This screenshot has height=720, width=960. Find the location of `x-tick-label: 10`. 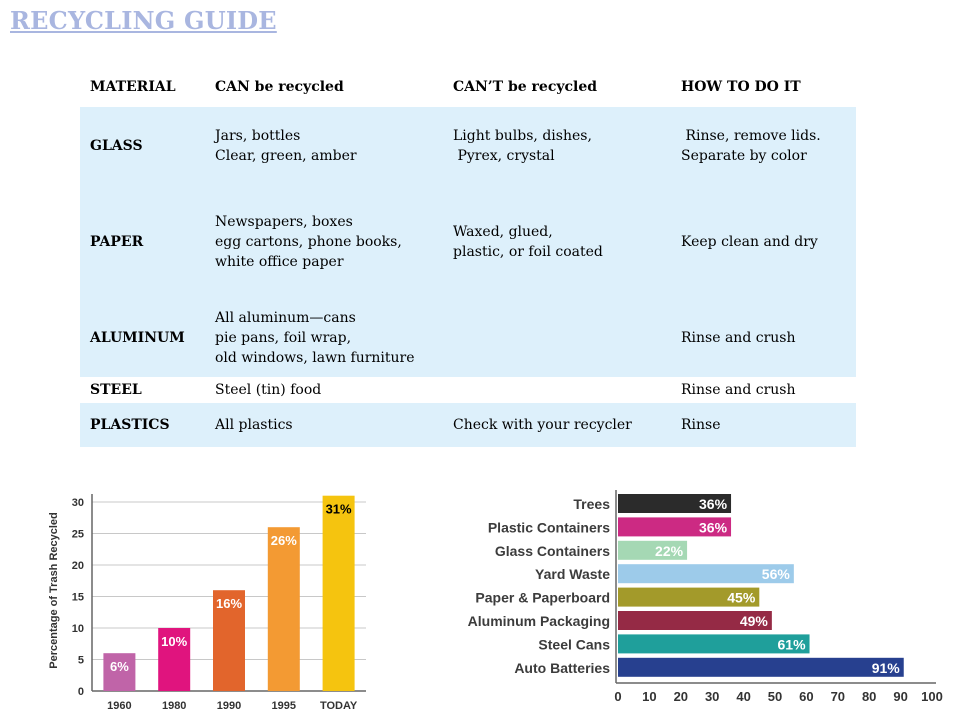

x-tick-label: 10 is located at coordinates (649, 696).